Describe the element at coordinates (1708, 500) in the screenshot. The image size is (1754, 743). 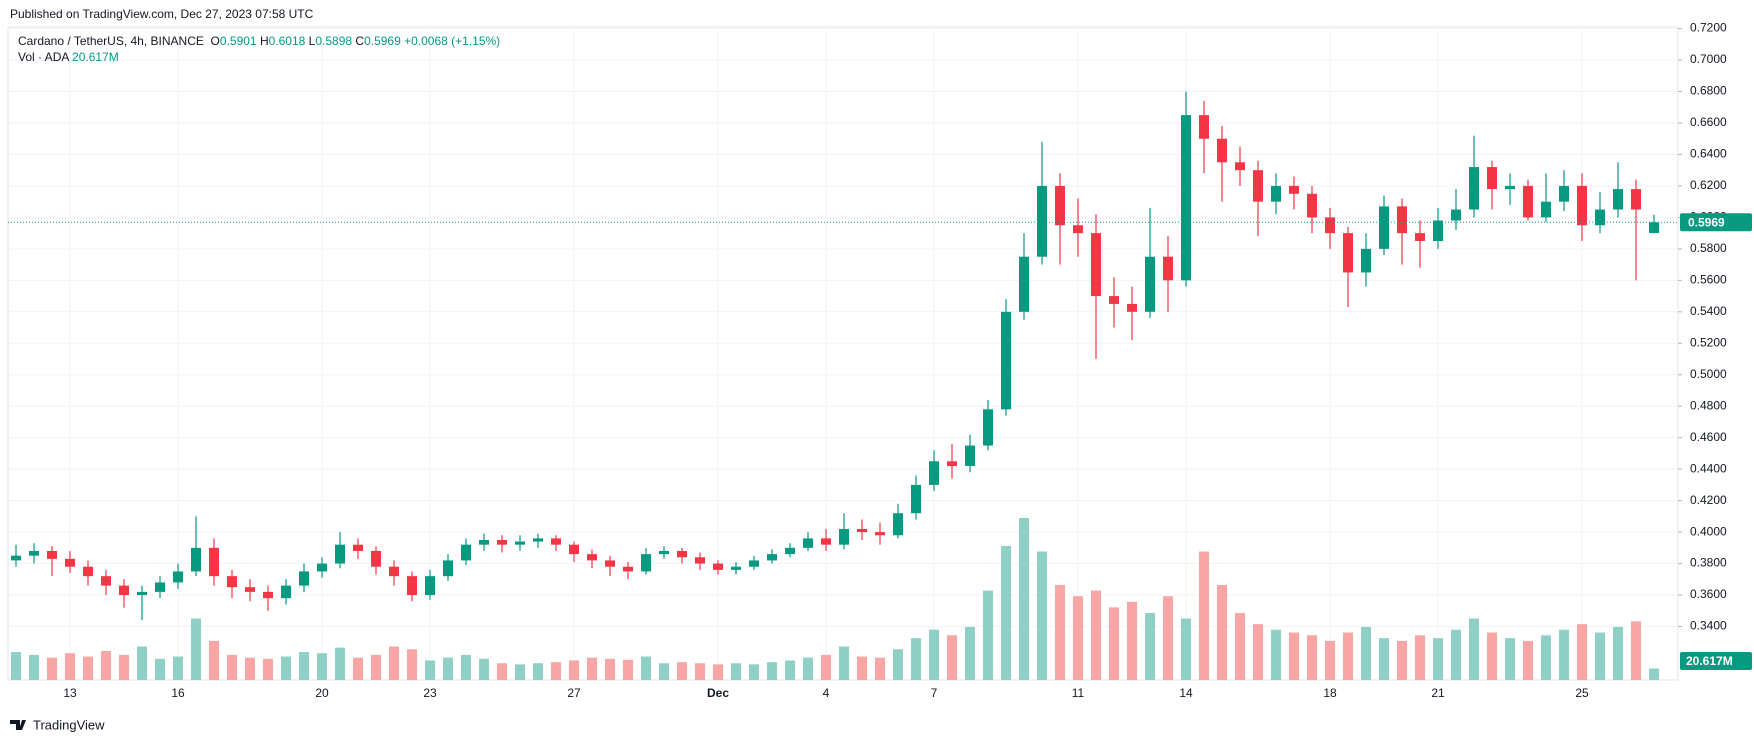
I see `y-tick-label: 0.4200` at that location.